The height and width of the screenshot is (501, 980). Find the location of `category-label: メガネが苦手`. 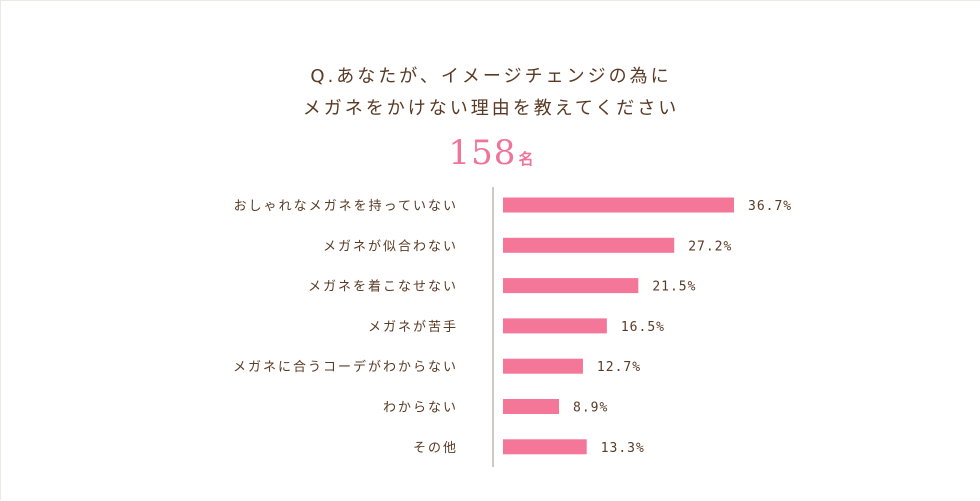

category-label: メガネが苦手 is located at coordinates (413, 327).